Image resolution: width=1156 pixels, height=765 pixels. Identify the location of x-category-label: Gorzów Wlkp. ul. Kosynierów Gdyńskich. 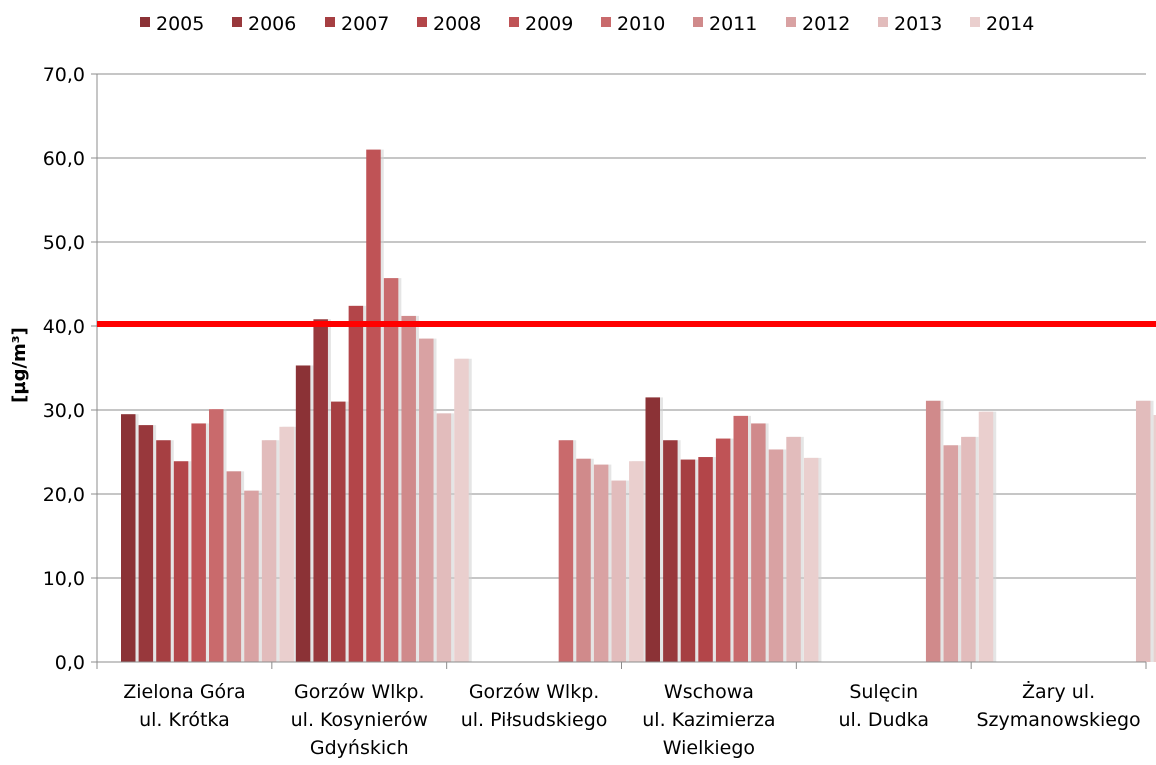
(359, 720).